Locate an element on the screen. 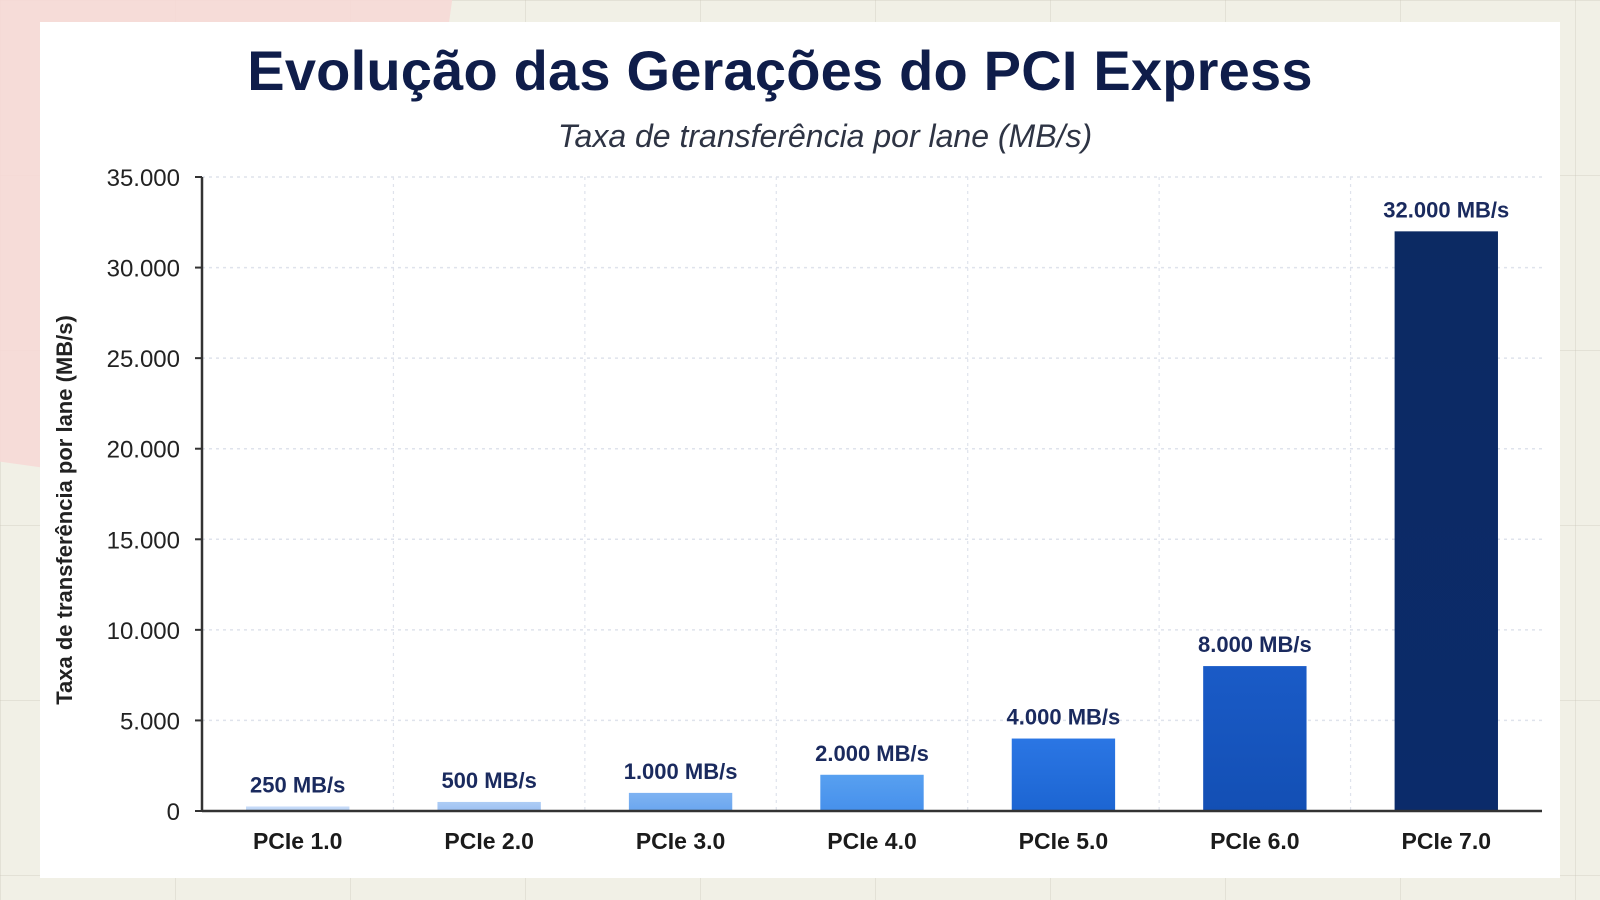 The image size is (1600, 900). x-tick-label: PCIe 3.0 is located at coordinates (681, 841).